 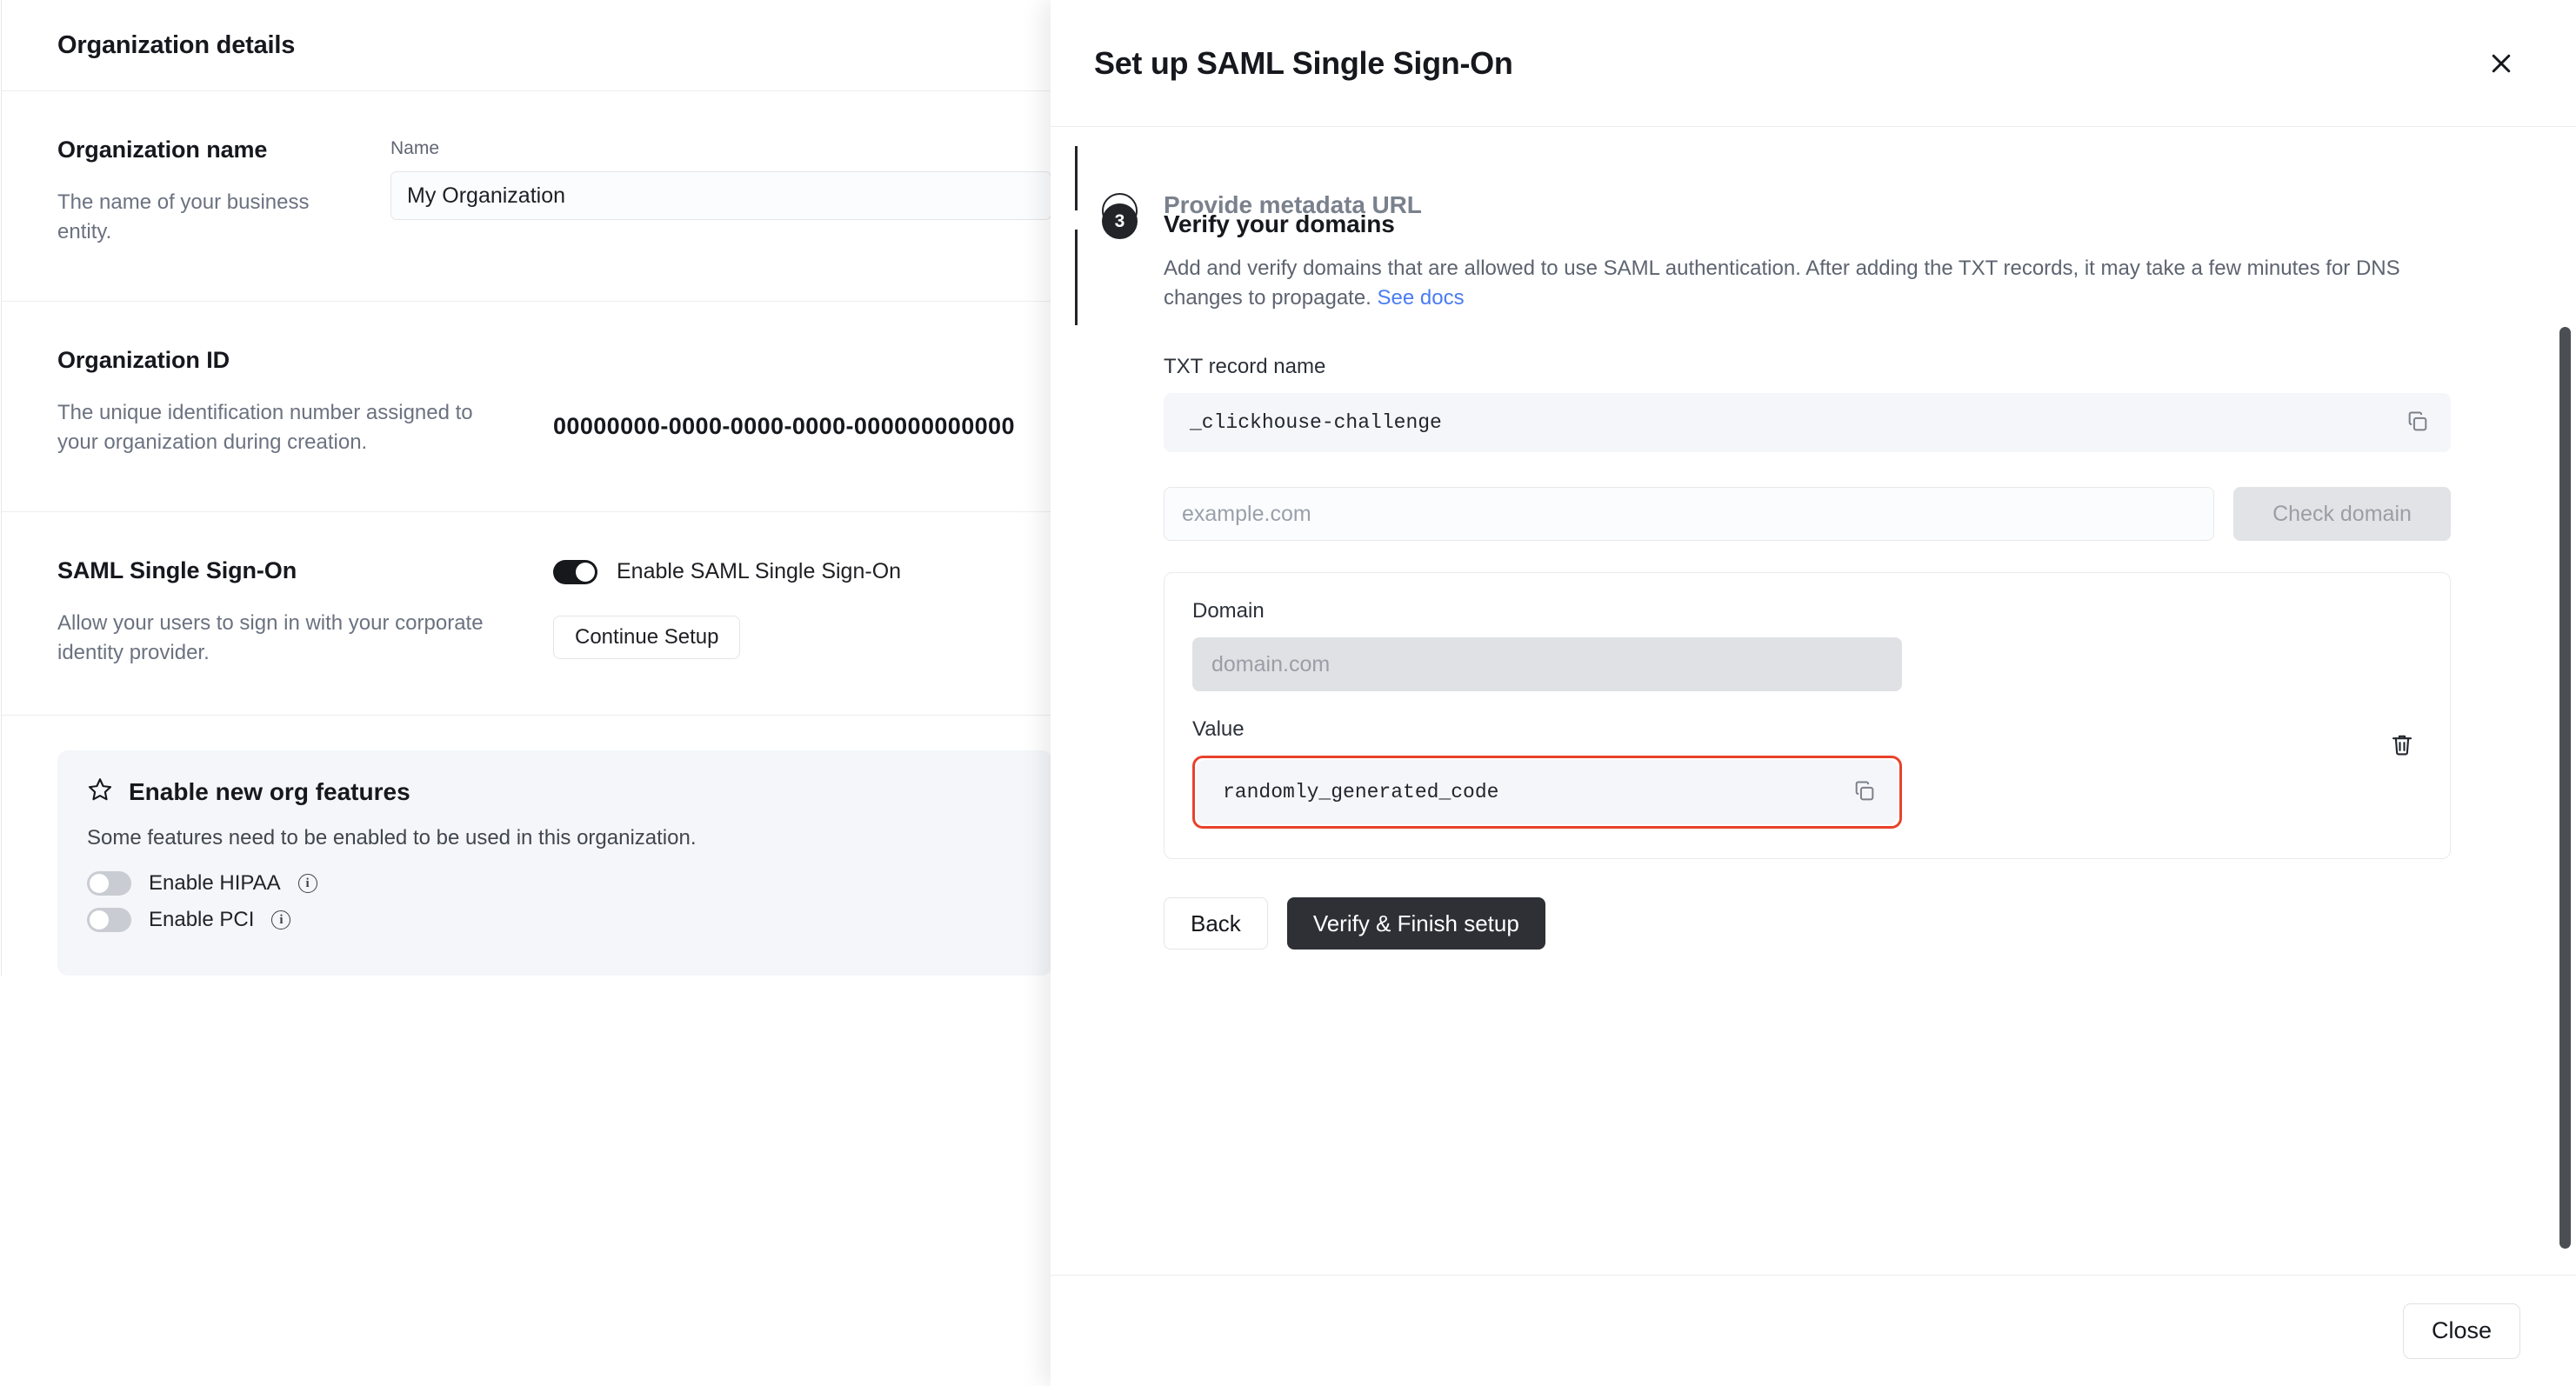 I want to click on txt-record-value: _clickhouse-challenge, so click(x=1316, y=423).